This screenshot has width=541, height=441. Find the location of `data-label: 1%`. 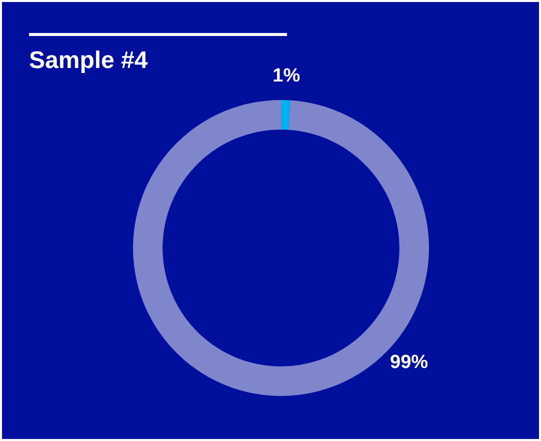

data-label: 1% is located at coordinates (286, 75).